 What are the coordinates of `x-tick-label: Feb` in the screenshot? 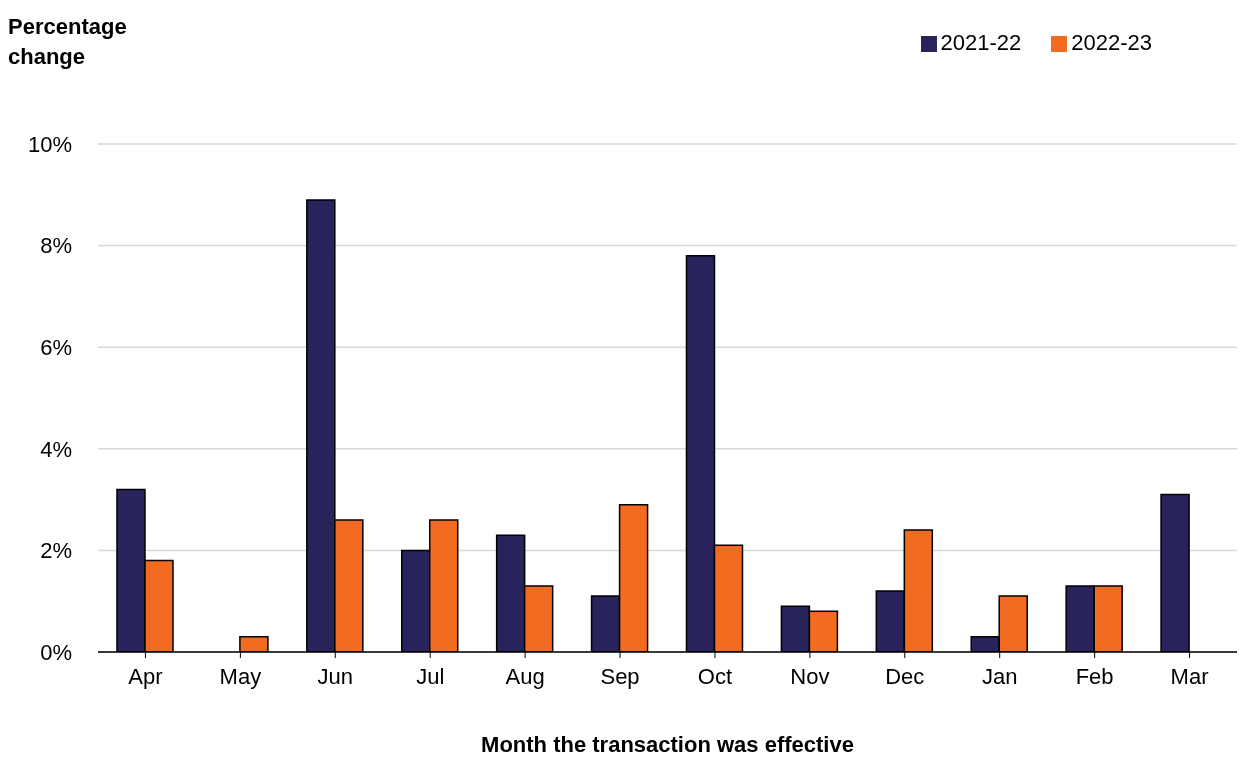 It's located at (1094, 676).